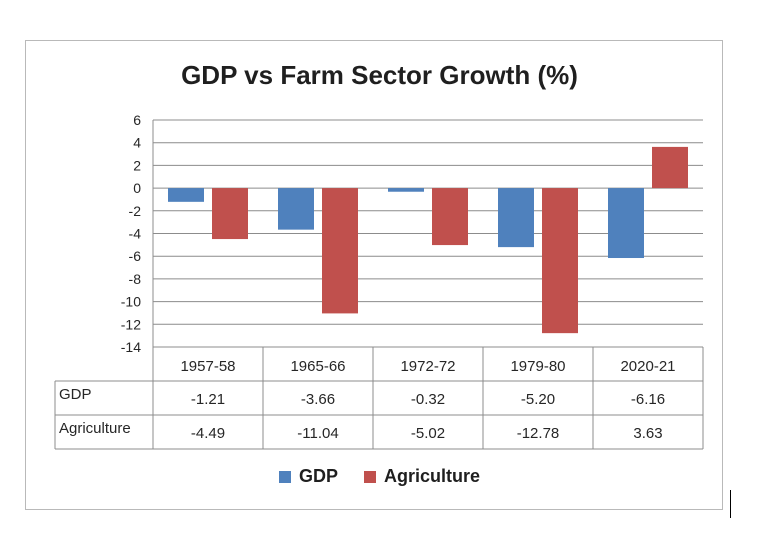 The image size is (759, 533). What do you see at coordinates (318, 476) in the screenshot?
I see `legend-label-gdp: GDP` at bounding box center [318, 476].